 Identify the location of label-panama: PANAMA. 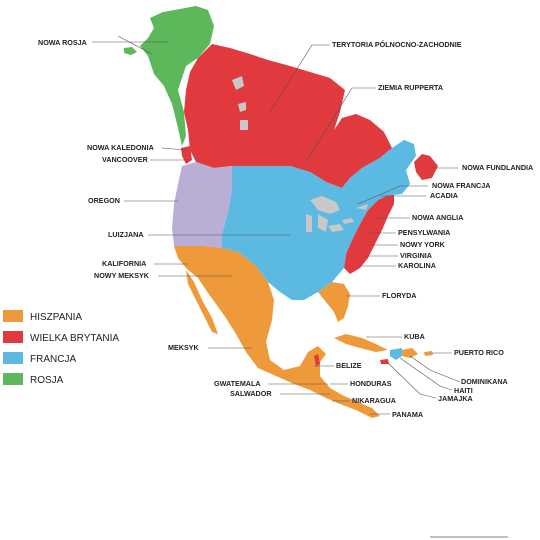
(407, 414).